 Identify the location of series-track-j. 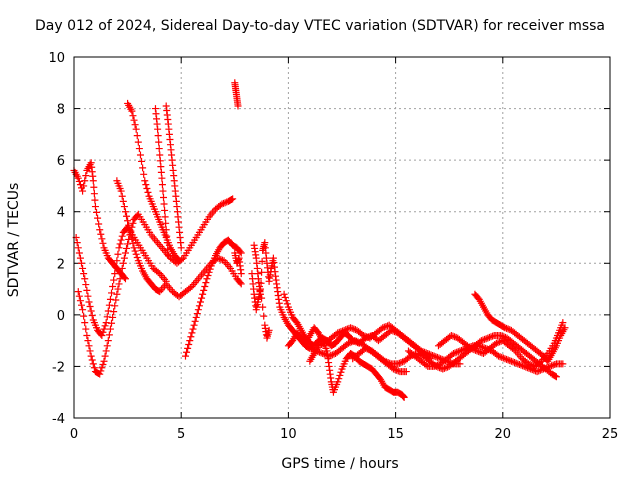
(238, 263).